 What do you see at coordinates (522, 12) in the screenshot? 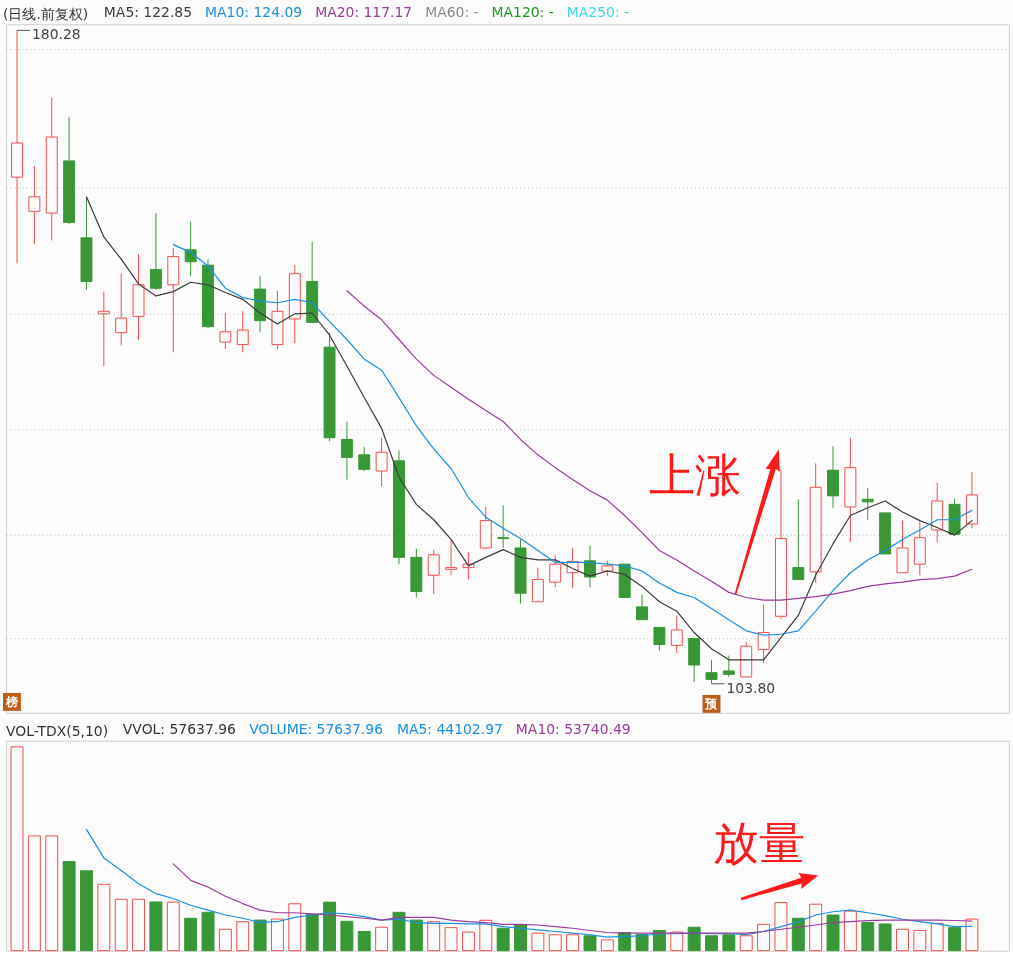
I see `legend-label: MA120: -` at bounding box center [522, 12].